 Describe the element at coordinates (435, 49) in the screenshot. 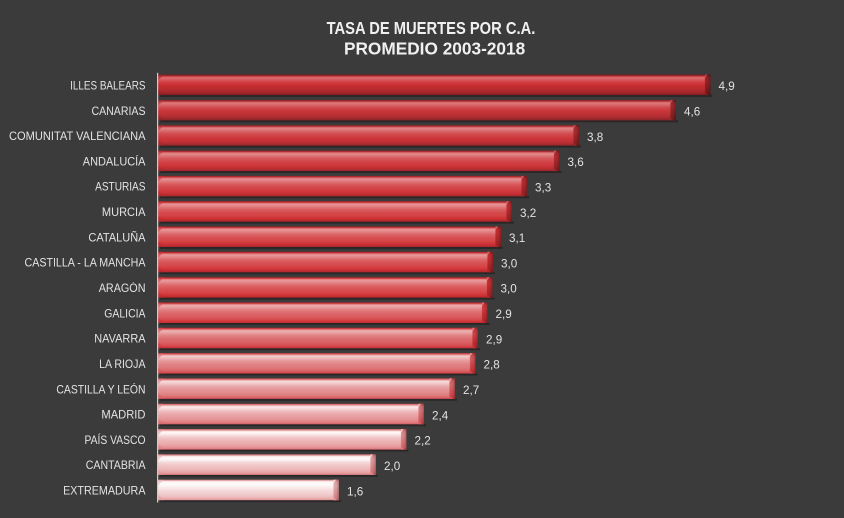

I see `svg-text: PROMEDIO 2003-2018` at that location.